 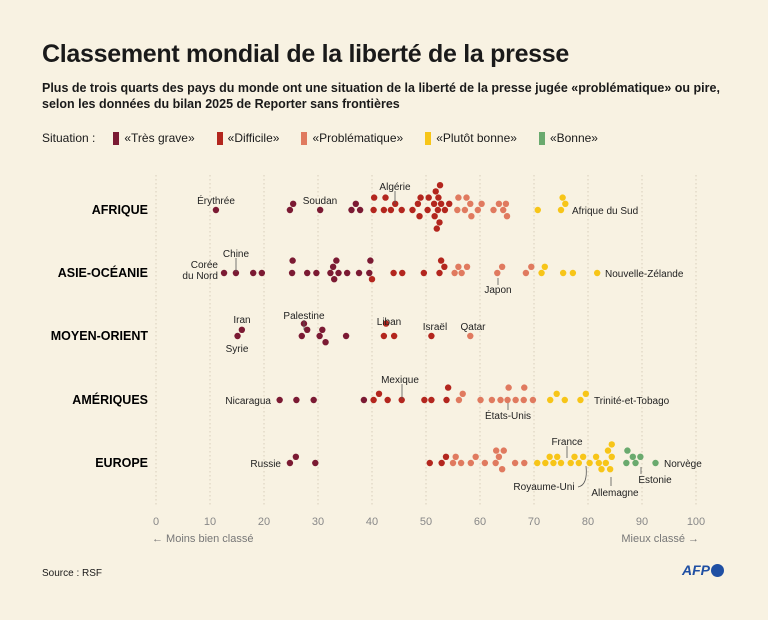 What do you see at coordinates (320, 201) in the screenshot?
I see `country-label: Soudan` at bounding box center [320, 201].